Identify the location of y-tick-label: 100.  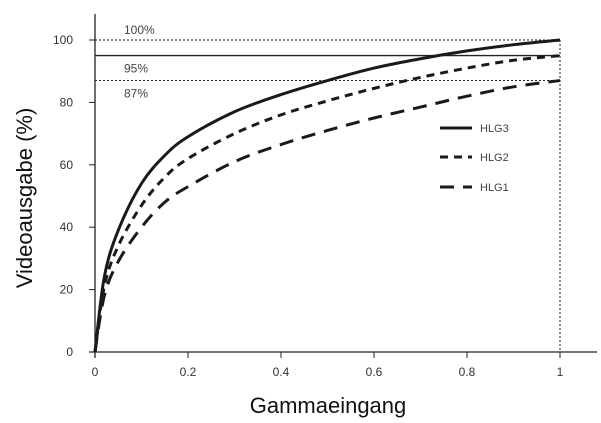
(63, 40).